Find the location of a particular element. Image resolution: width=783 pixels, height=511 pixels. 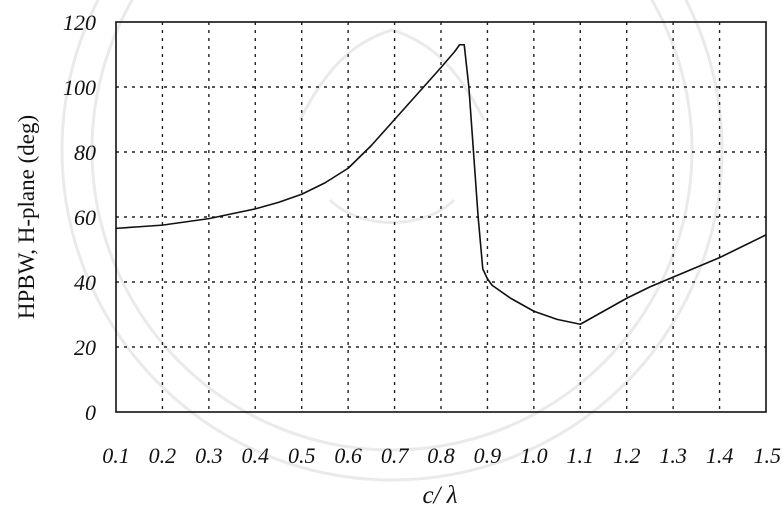

y-tick-labels: 0 20 40 60 80 100 120 is located at coordinates (79, 217).